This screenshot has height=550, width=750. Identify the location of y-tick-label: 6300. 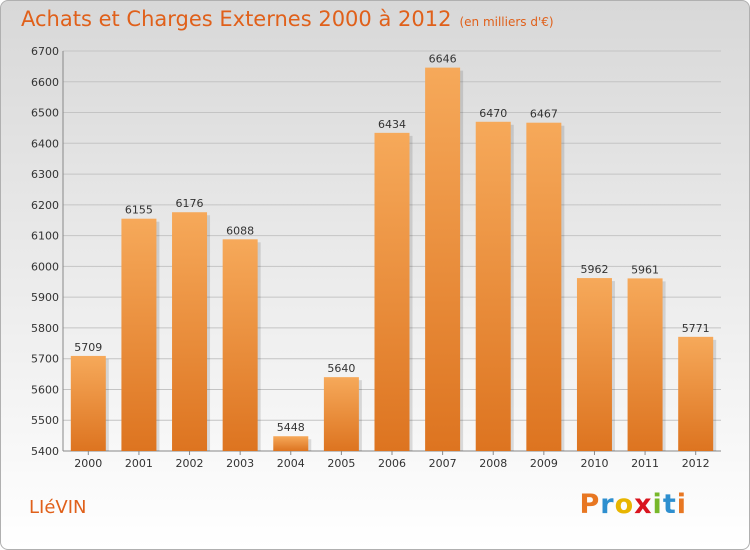
(45, 174).